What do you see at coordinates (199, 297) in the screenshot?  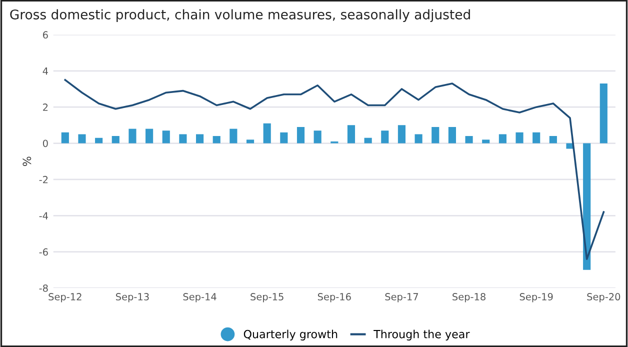 I see `x-tick-label: Sep-14` at bounding box center [199, 297].